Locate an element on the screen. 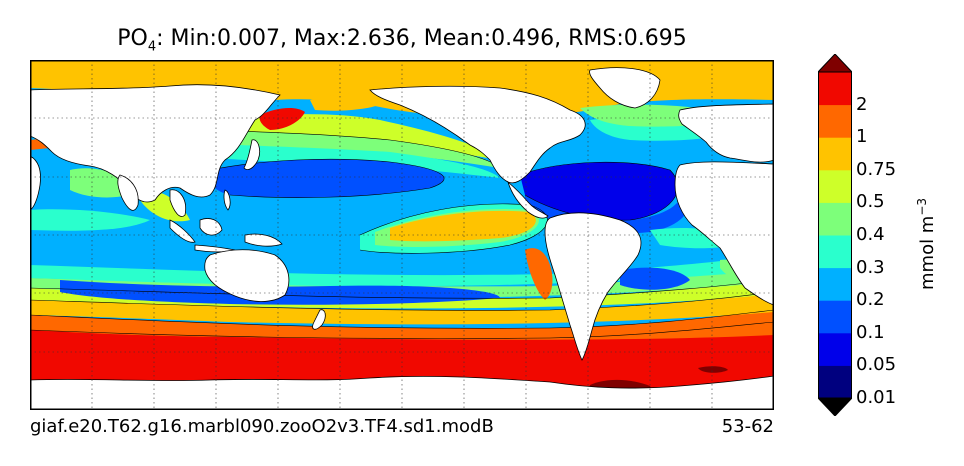 This screenshot has width=964, height=466. colorbar-tick-label: 0.05 is located at coordinates (876, 365).